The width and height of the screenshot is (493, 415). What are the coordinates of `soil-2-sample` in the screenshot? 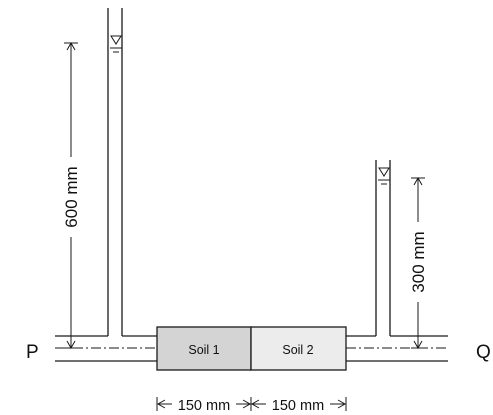 It's located at (298, 348).